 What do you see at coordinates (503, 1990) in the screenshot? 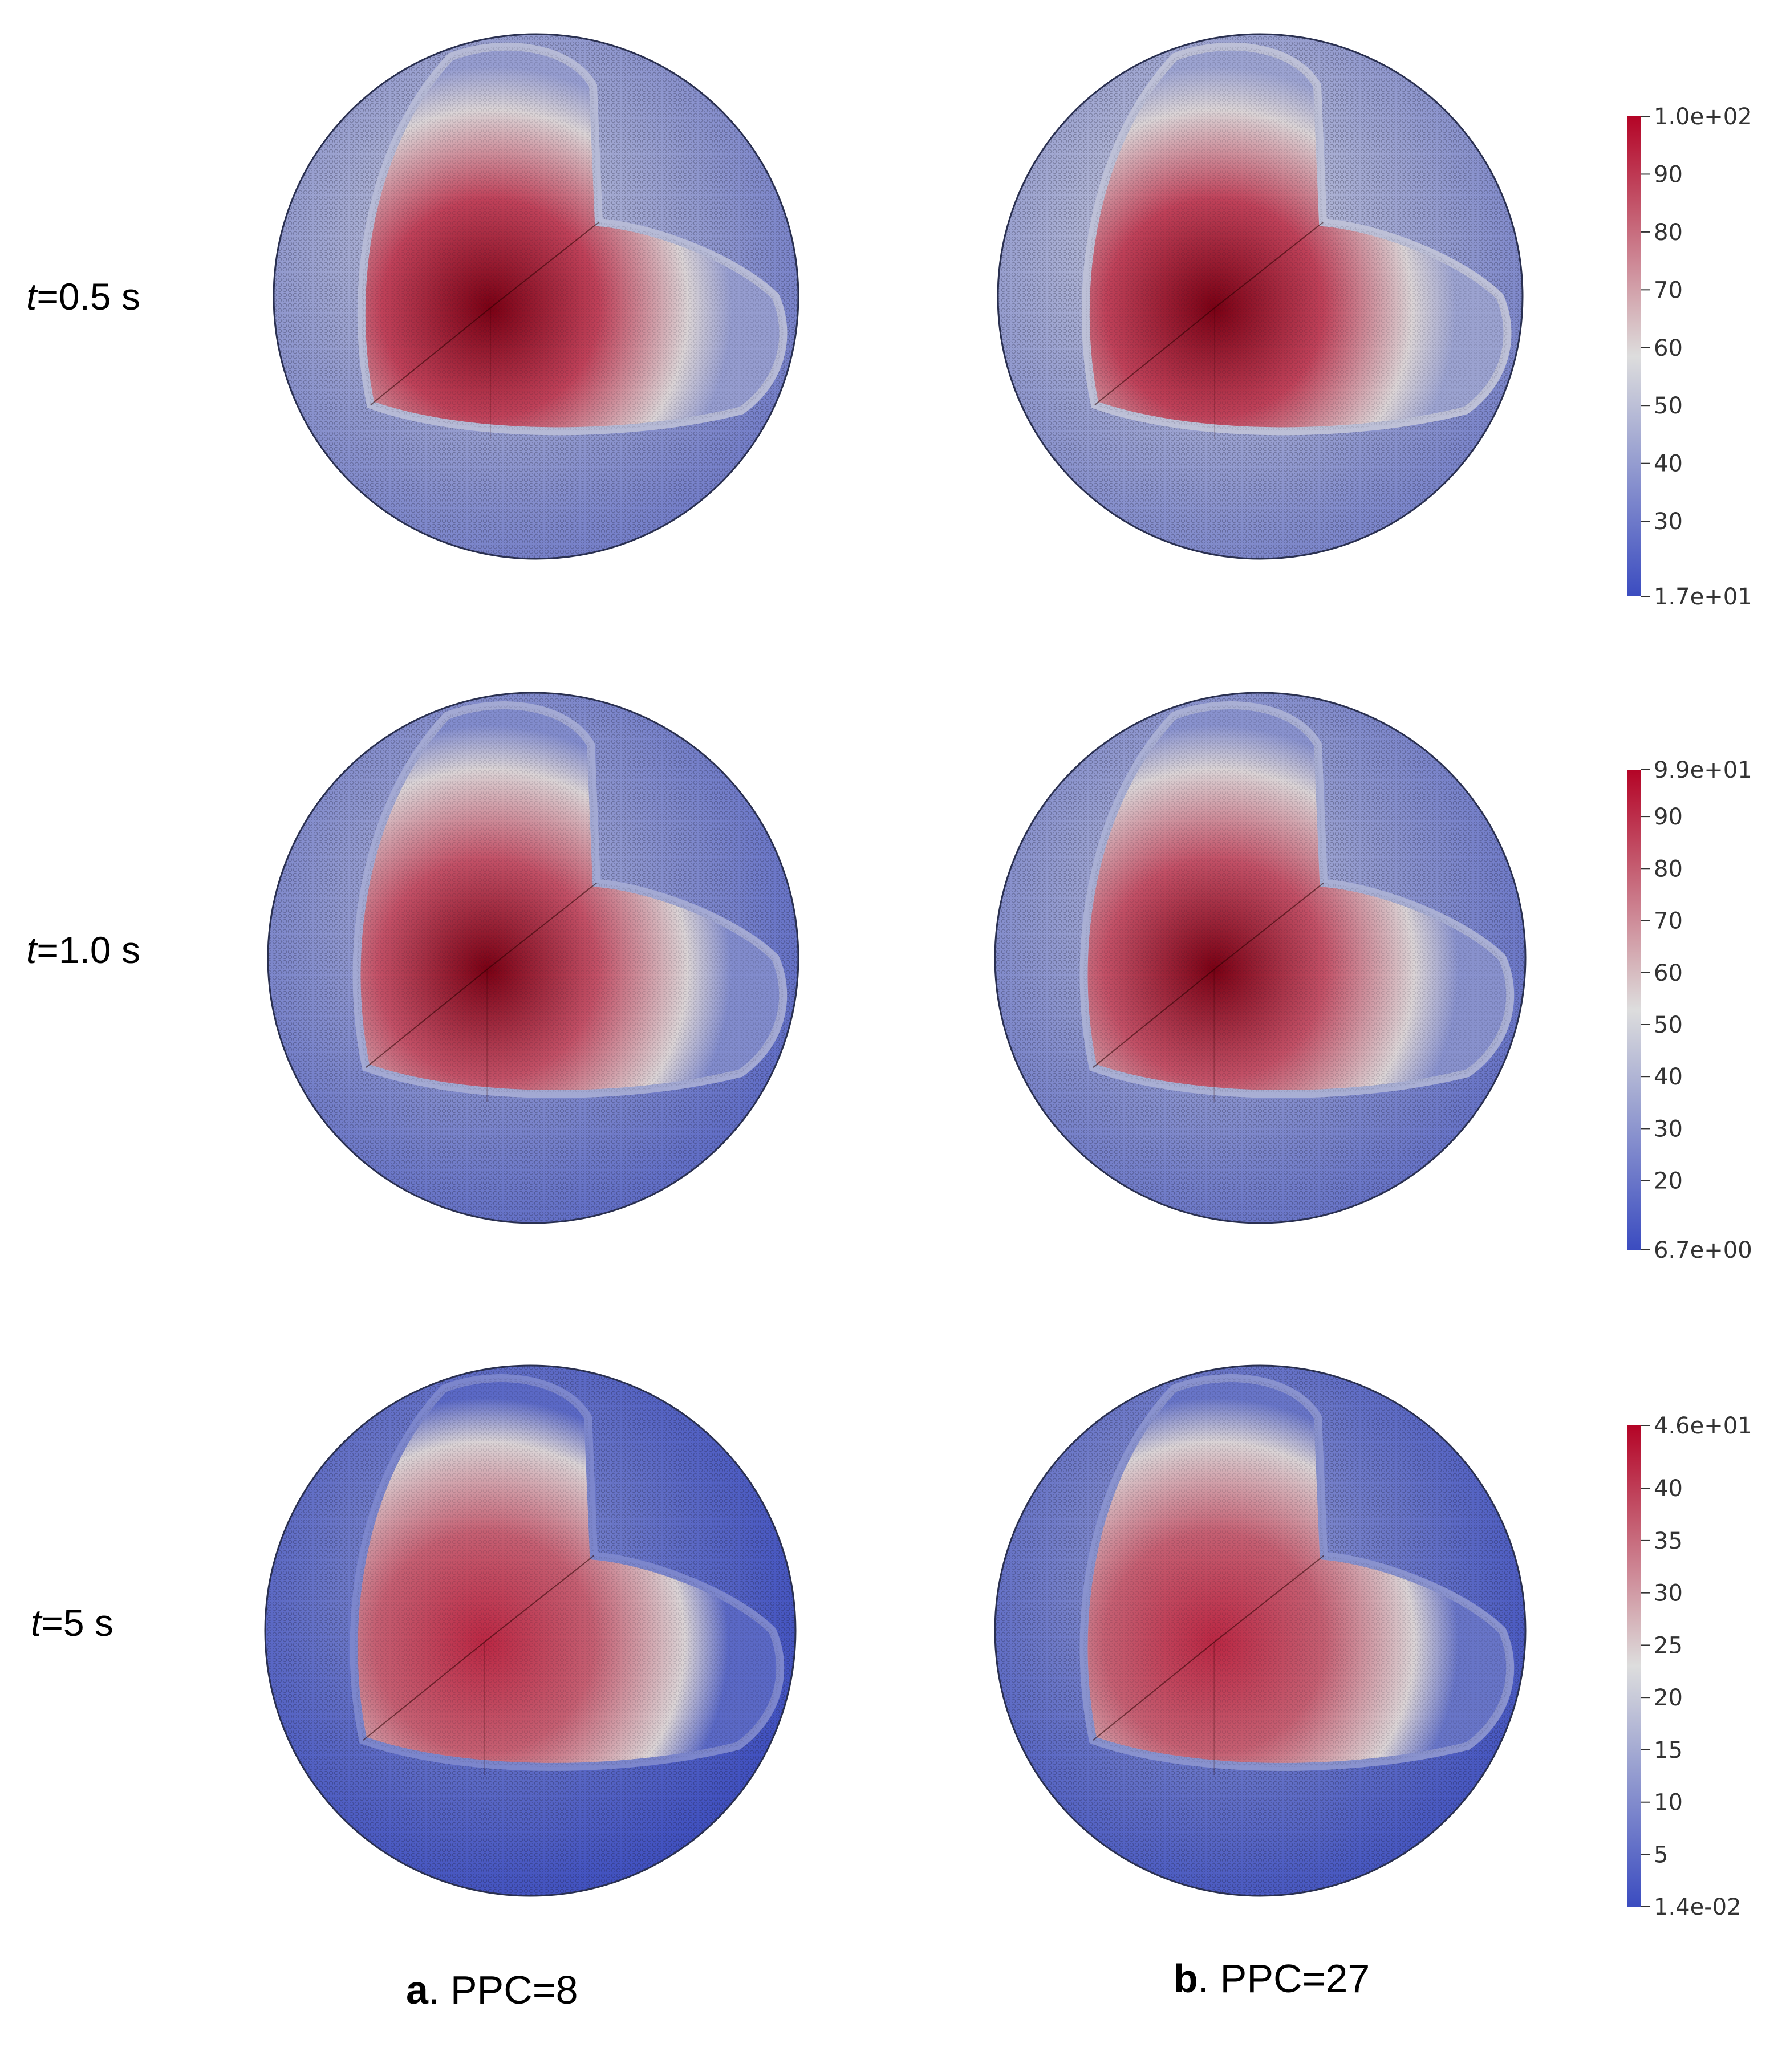
I see `caption-text: . PPC=8` at bounding box center [503, 1990].